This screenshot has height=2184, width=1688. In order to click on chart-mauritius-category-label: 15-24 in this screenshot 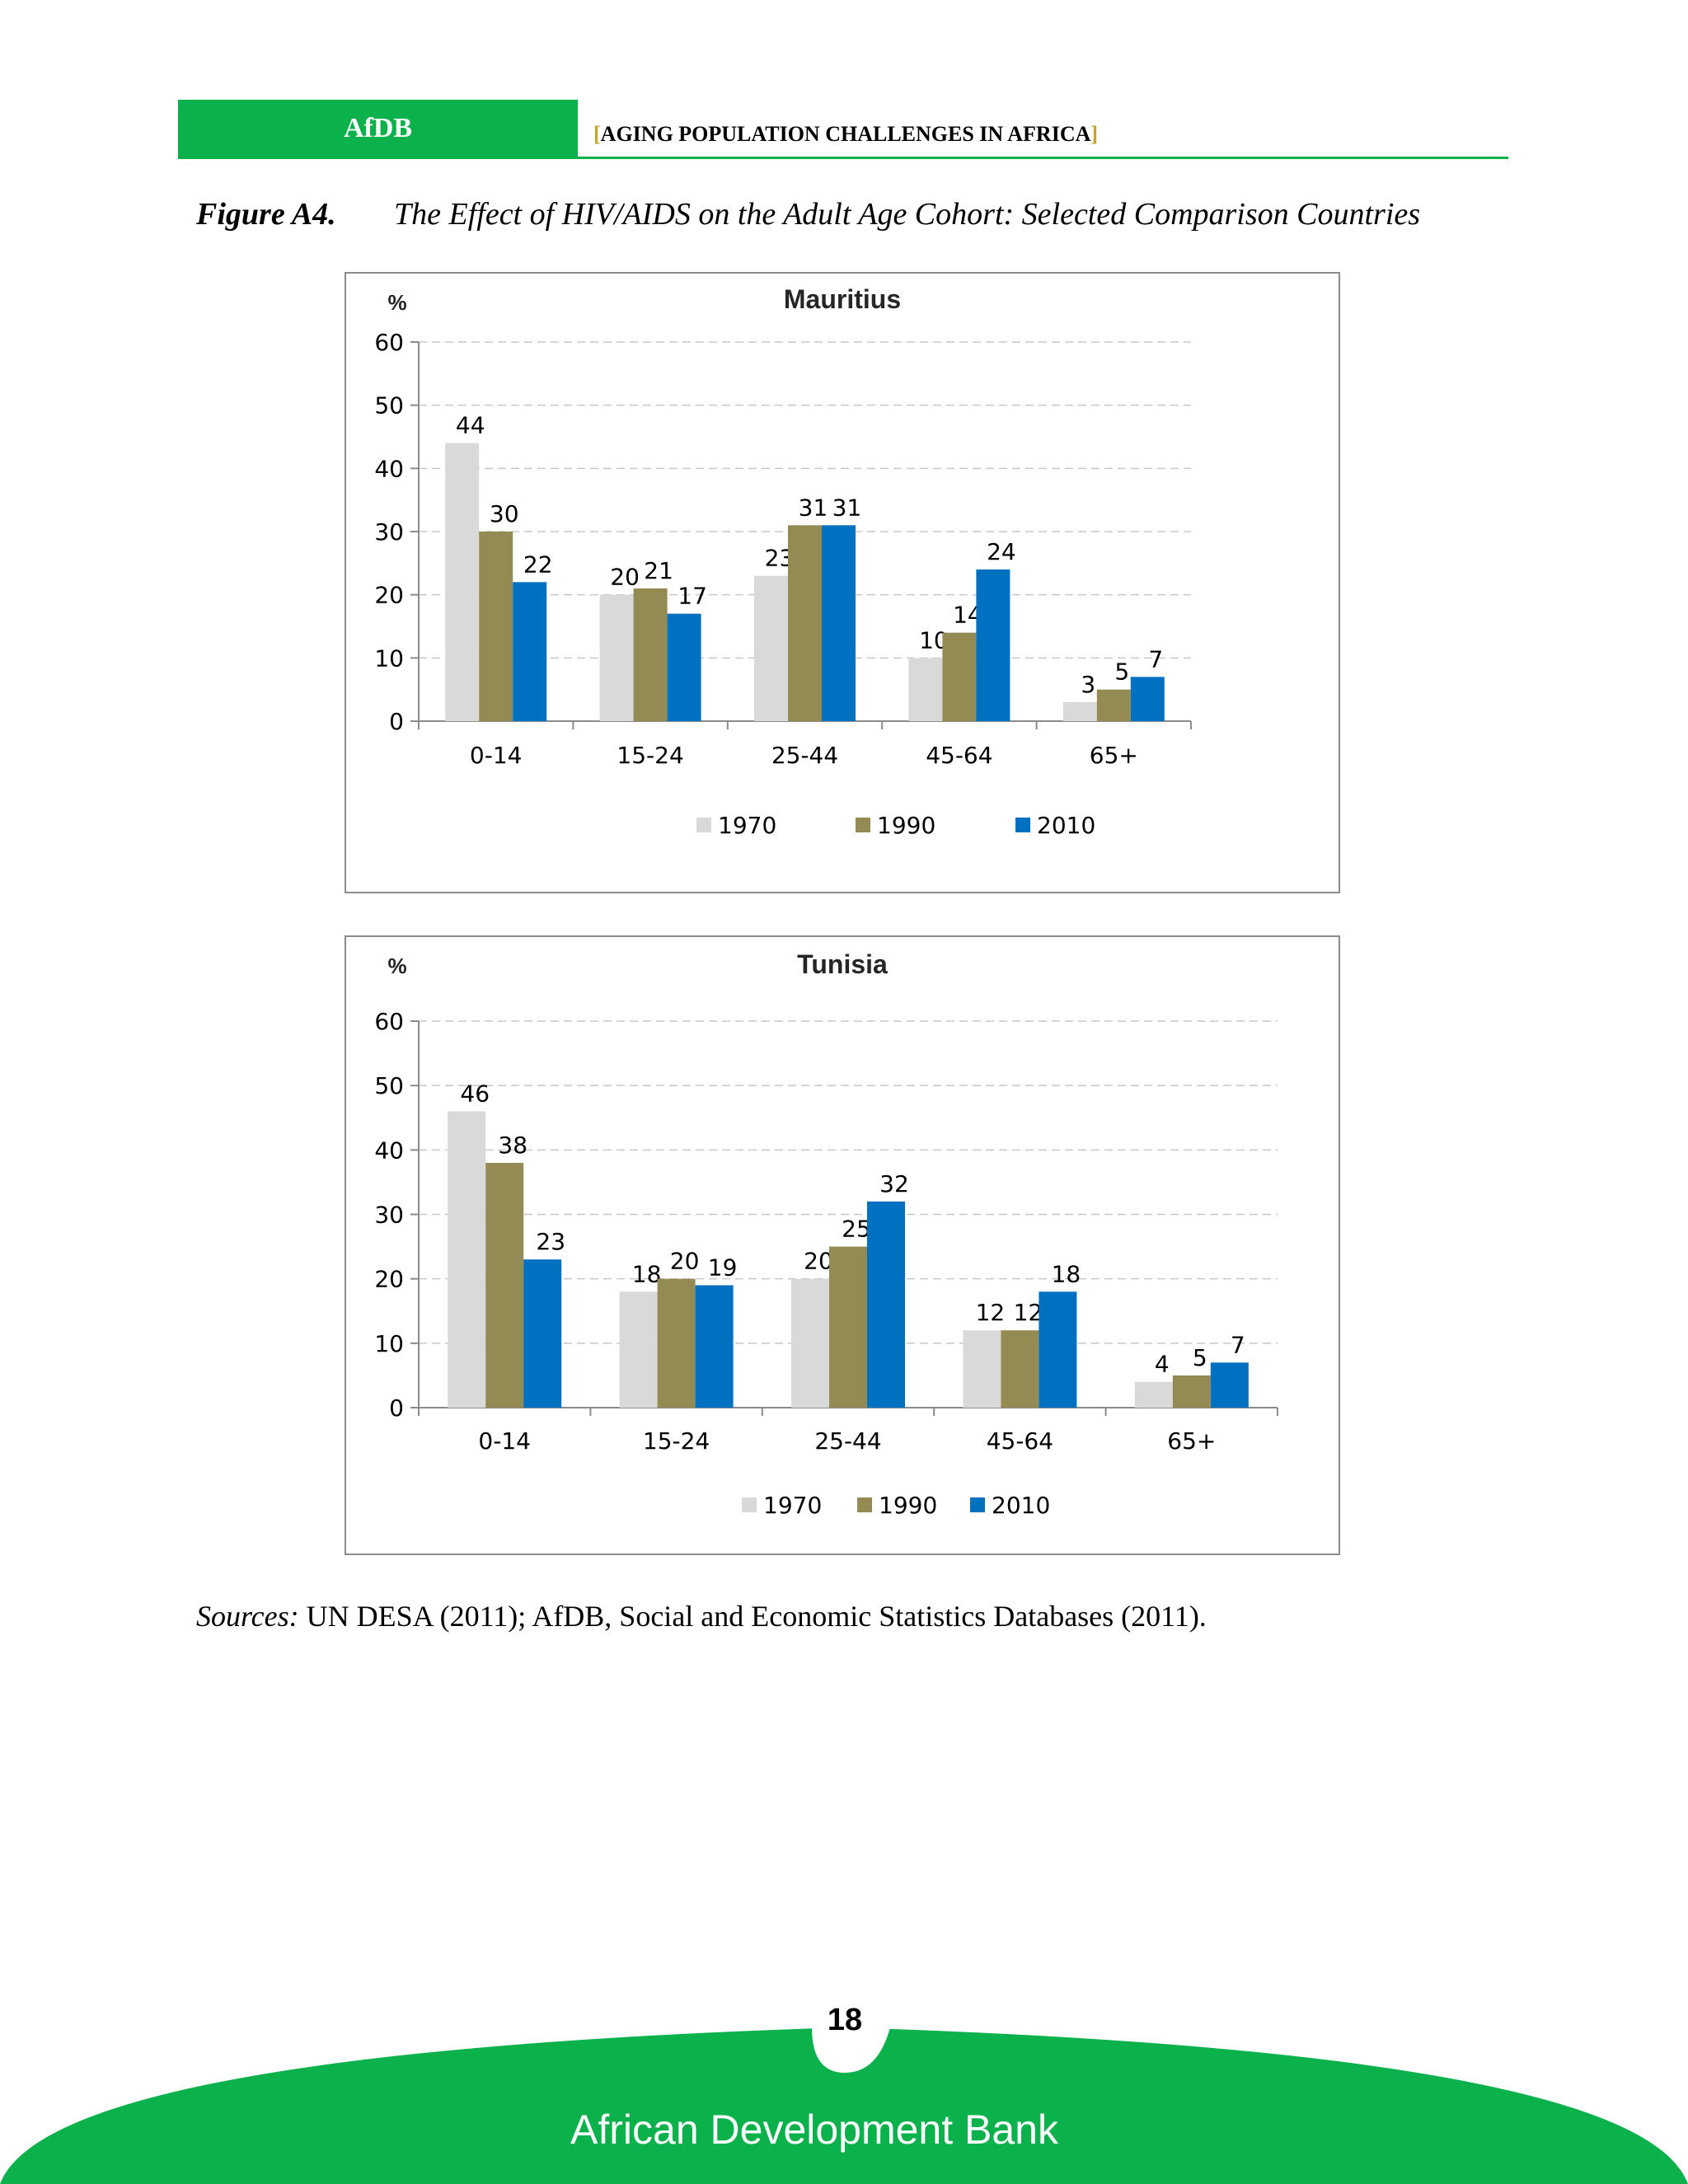, I will do `click(650, 755)`.